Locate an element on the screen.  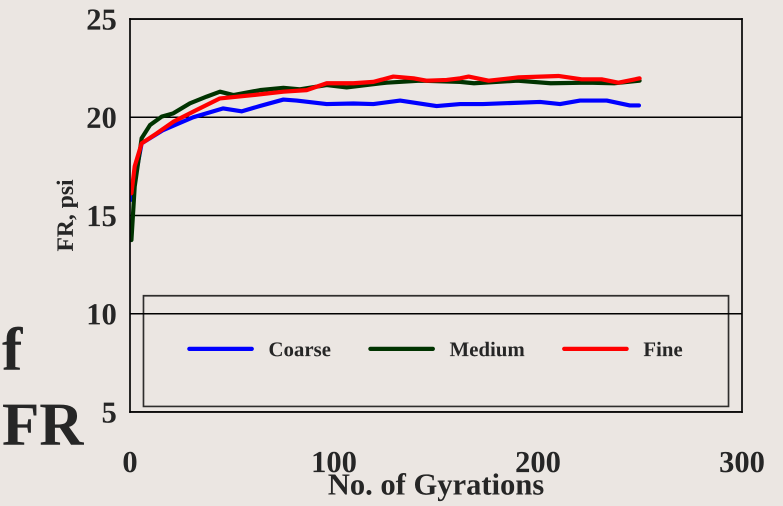
x-tick-label: 300 is located at coordinates (742, 462).